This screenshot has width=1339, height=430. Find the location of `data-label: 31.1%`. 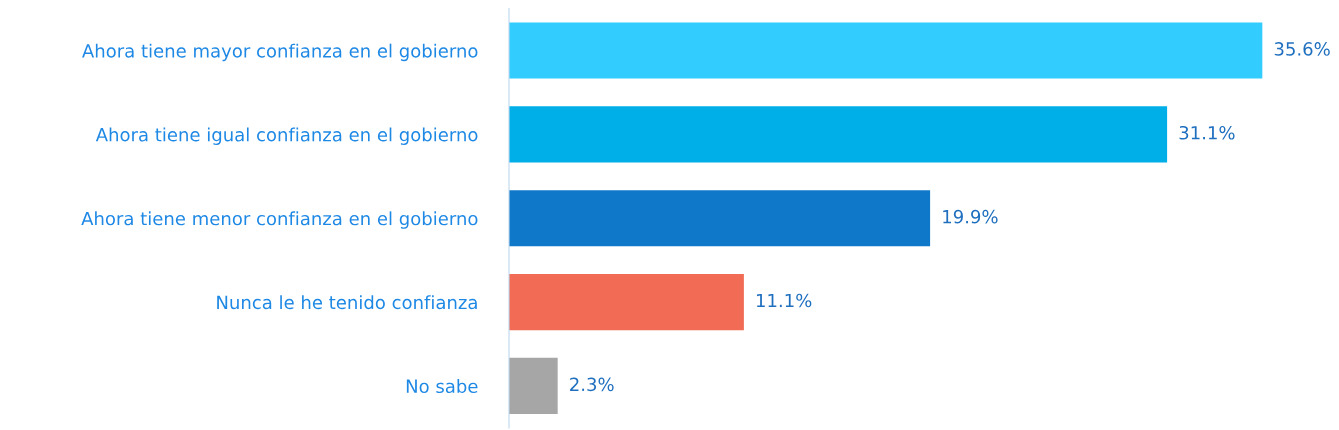

data-label: 31.1% is located at coordinates (1207, 132).